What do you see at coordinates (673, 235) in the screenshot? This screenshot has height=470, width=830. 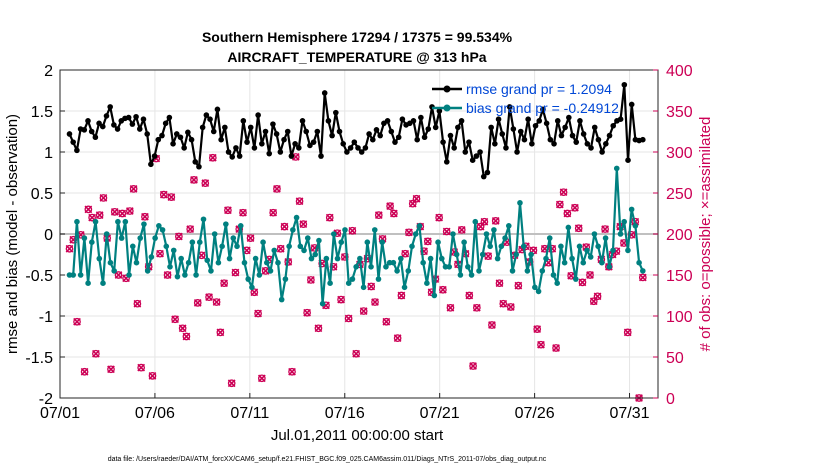 I see `y-axis-right-ticks: 0 50 100 150 200 250 300 350 400` at bounding box center [673, 235].